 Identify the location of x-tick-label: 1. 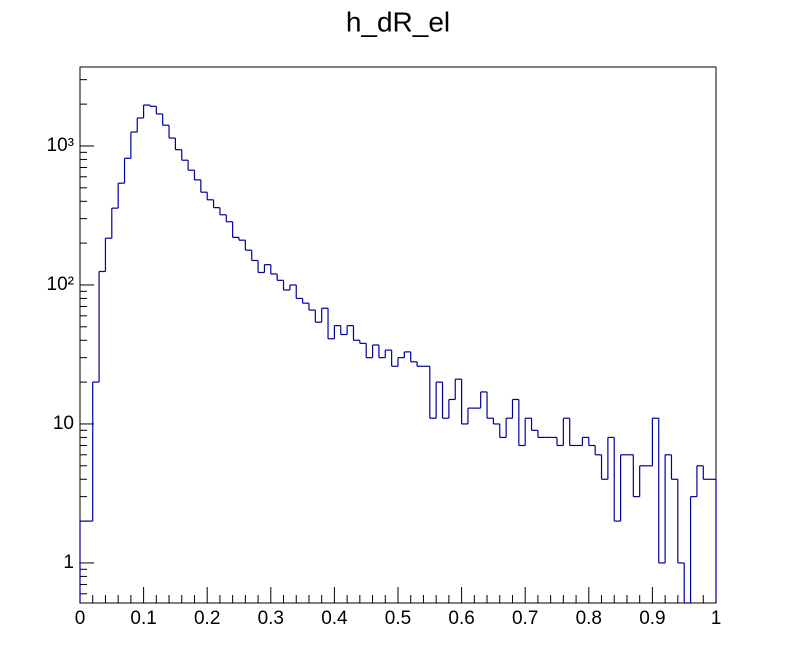
(716, 618).